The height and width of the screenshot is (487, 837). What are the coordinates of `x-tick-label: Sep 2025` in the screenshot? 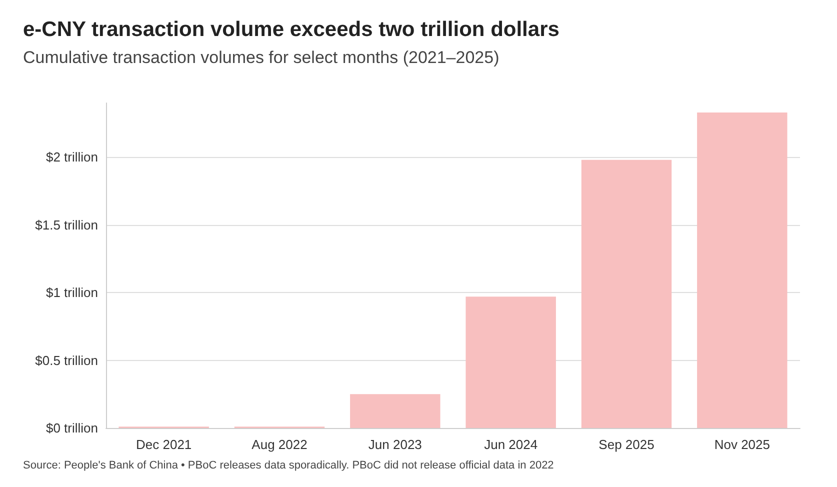 It's located at (626, 444).